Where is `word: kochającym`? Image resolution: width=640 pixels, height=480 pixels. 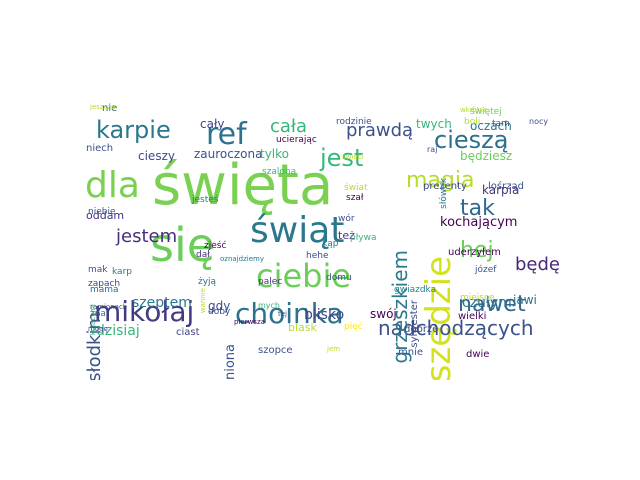
word: kochającym is located at coordinates (479, 222).